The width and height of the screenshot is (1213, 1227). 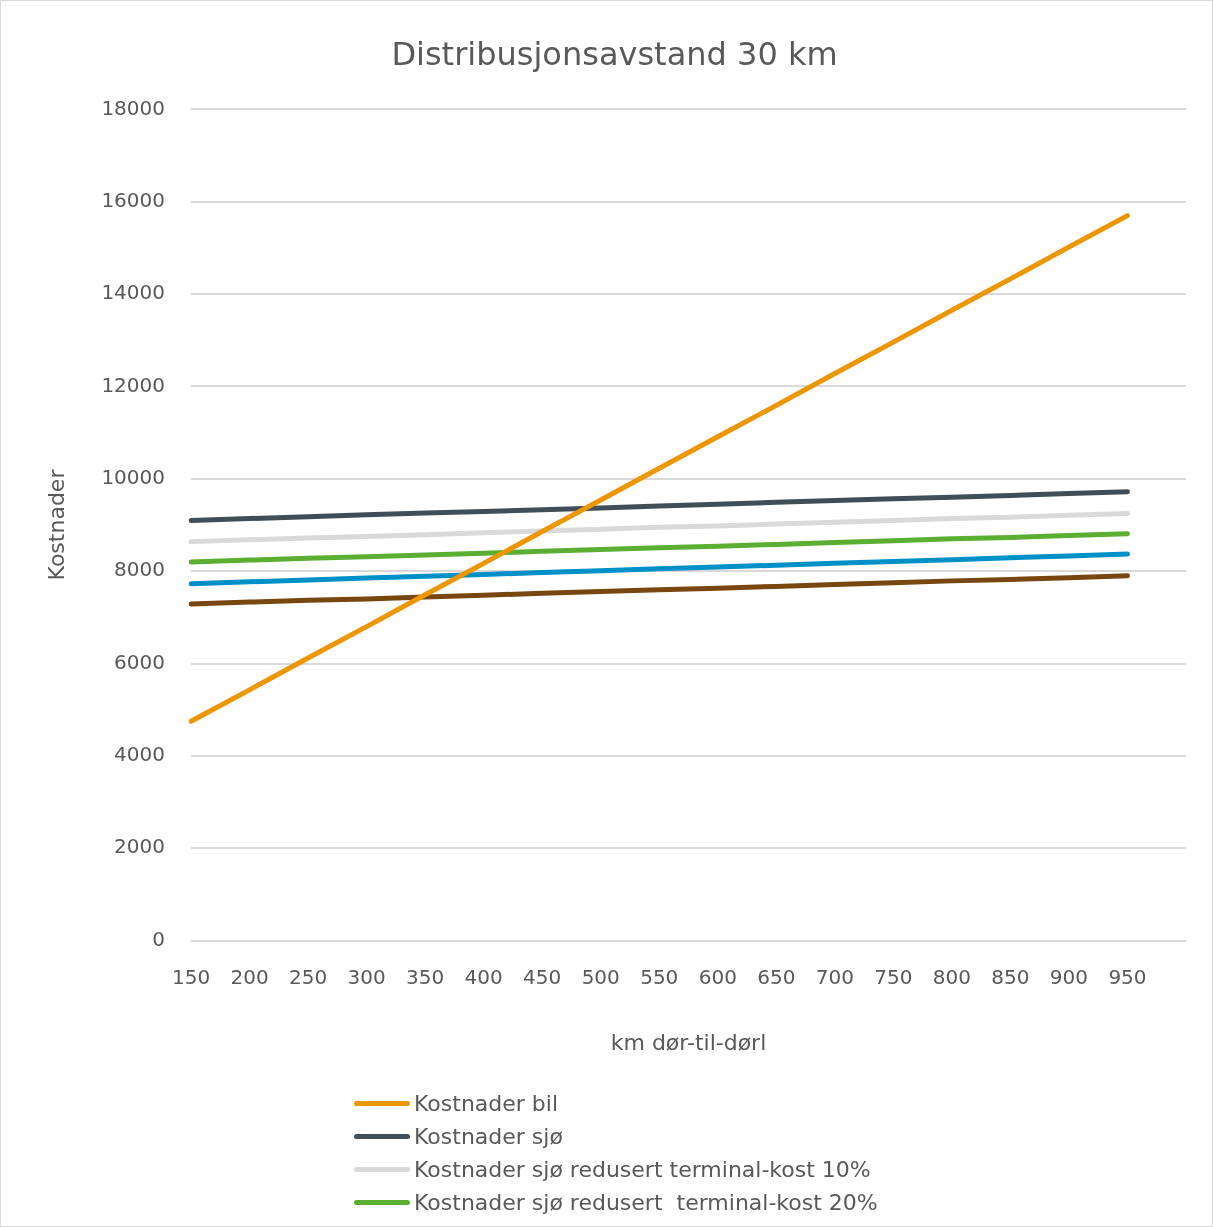 I want to click on y-tick-label: 2000, so click(x=140, y=846).